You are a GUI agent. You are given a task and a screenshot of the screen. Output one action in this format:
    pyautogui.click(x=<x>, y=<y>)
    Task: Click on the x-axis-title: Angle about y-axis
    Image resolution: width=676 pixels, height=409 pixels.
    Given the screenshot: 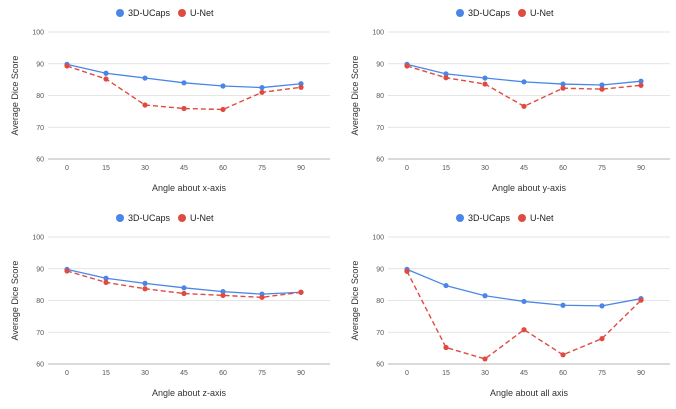 What is the action you would take?
    pyautogui.click(x=529, y=188)
    